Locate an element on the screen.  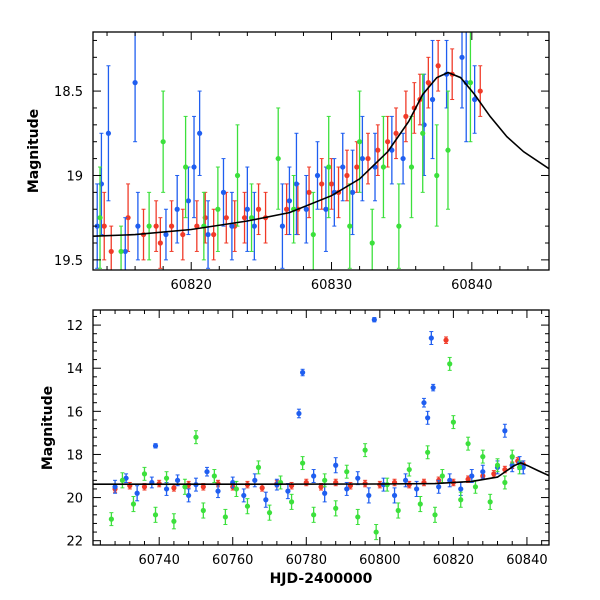
bottom-y-tick-label: 12 is located at coordinates (74, 326).